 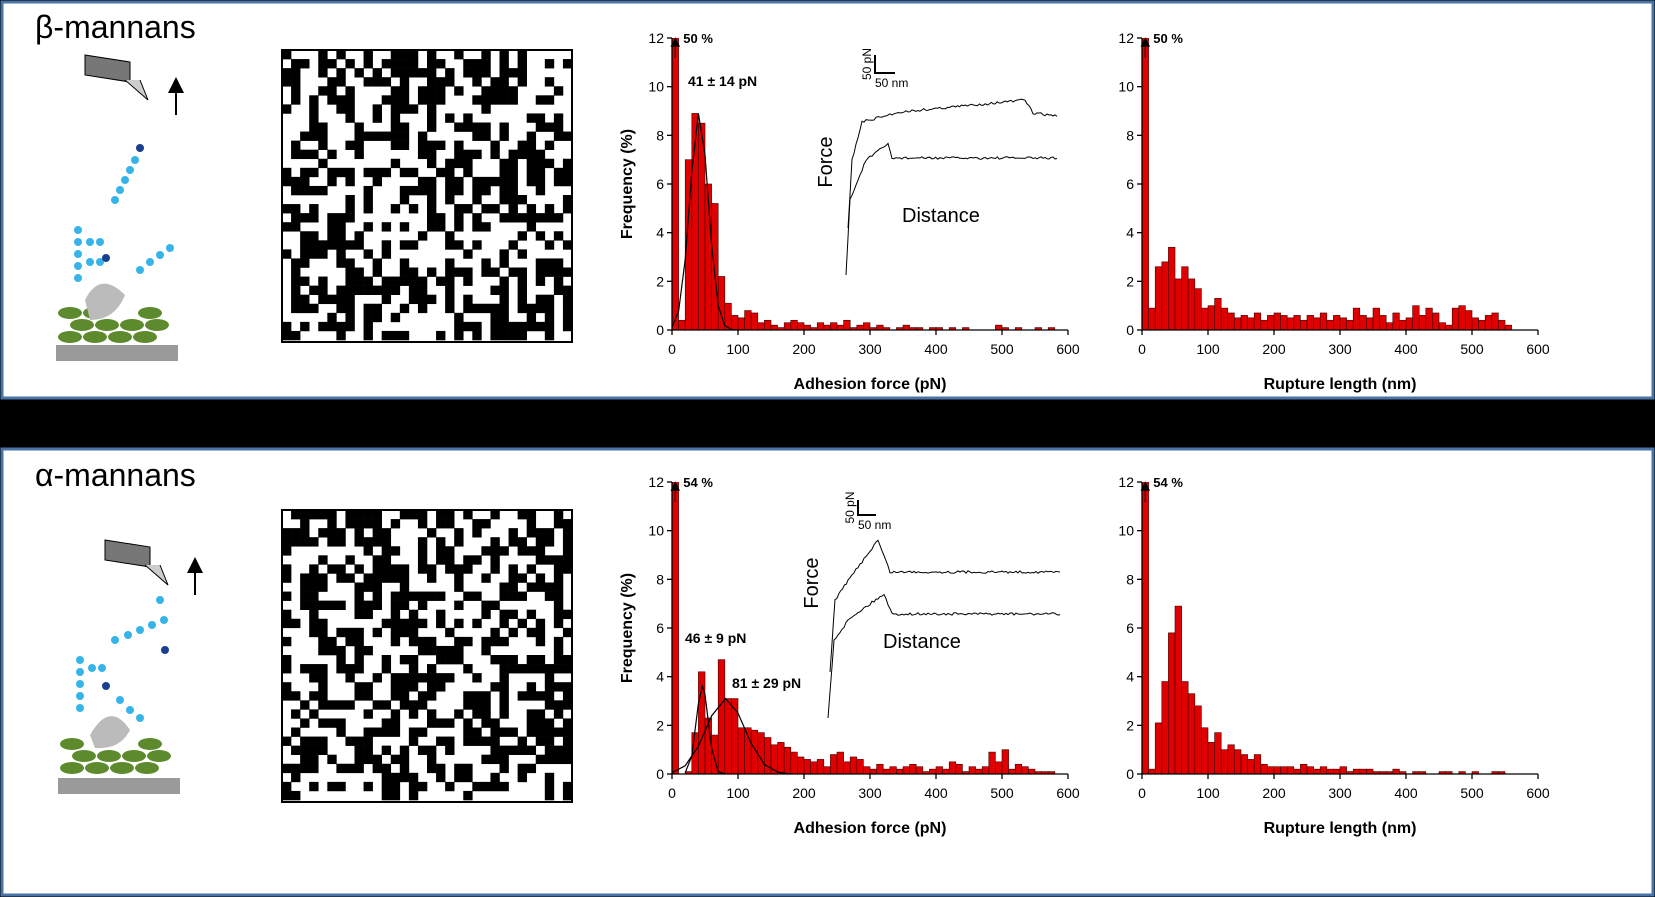 I want to click on bars, so click(x=864, y=628).